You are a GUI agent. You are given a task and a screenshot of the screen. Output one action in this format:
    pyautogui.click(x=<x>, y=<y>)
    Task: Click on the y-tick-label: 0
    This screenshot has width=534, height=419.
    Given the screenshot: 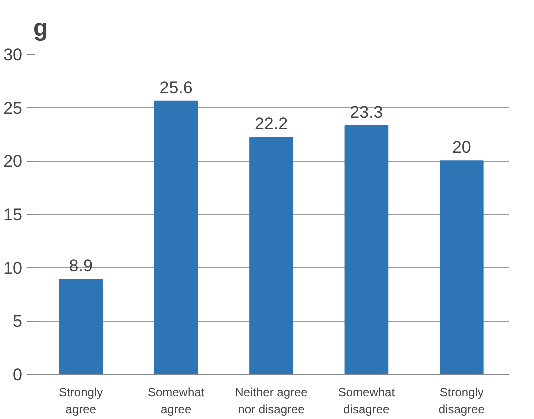 What is the action you would take?
    pyautogui.click(x=18, y=375)
    